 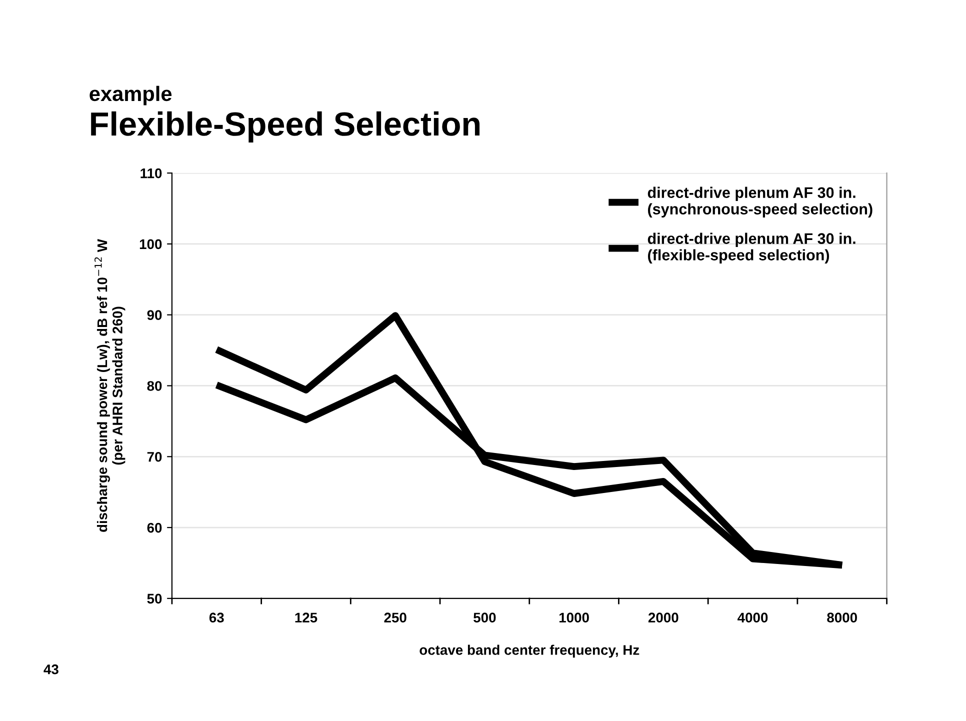 What do you see at coordinates (154, 599) in the screenshot?
I see `y-tick-label: 50` at bounding box center [154, 599].